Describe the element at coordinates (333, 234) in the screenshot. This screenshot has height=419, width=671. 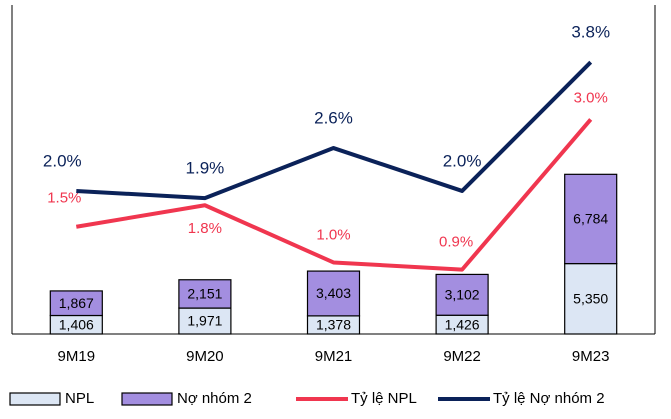
I see `line-value-label: 1.0%` at that location.